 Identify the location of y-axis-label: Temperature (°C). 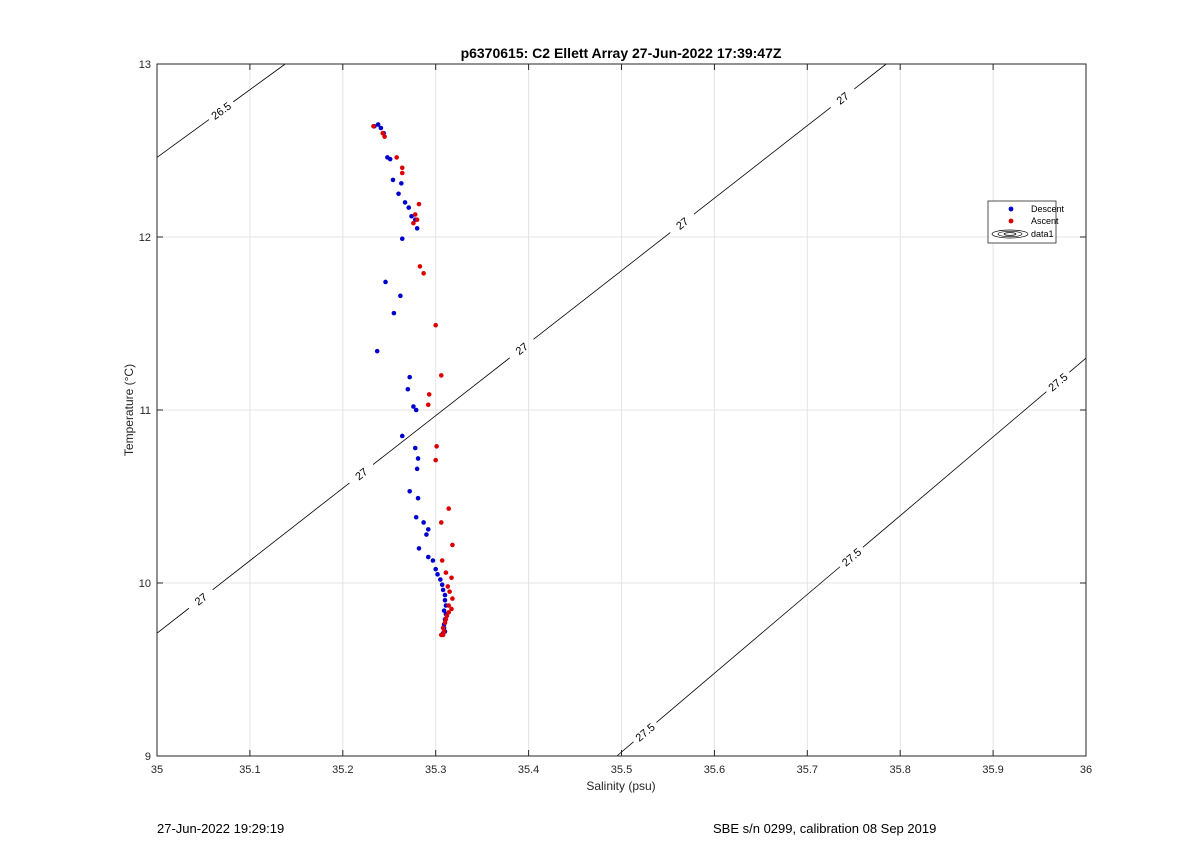
(129, 410).